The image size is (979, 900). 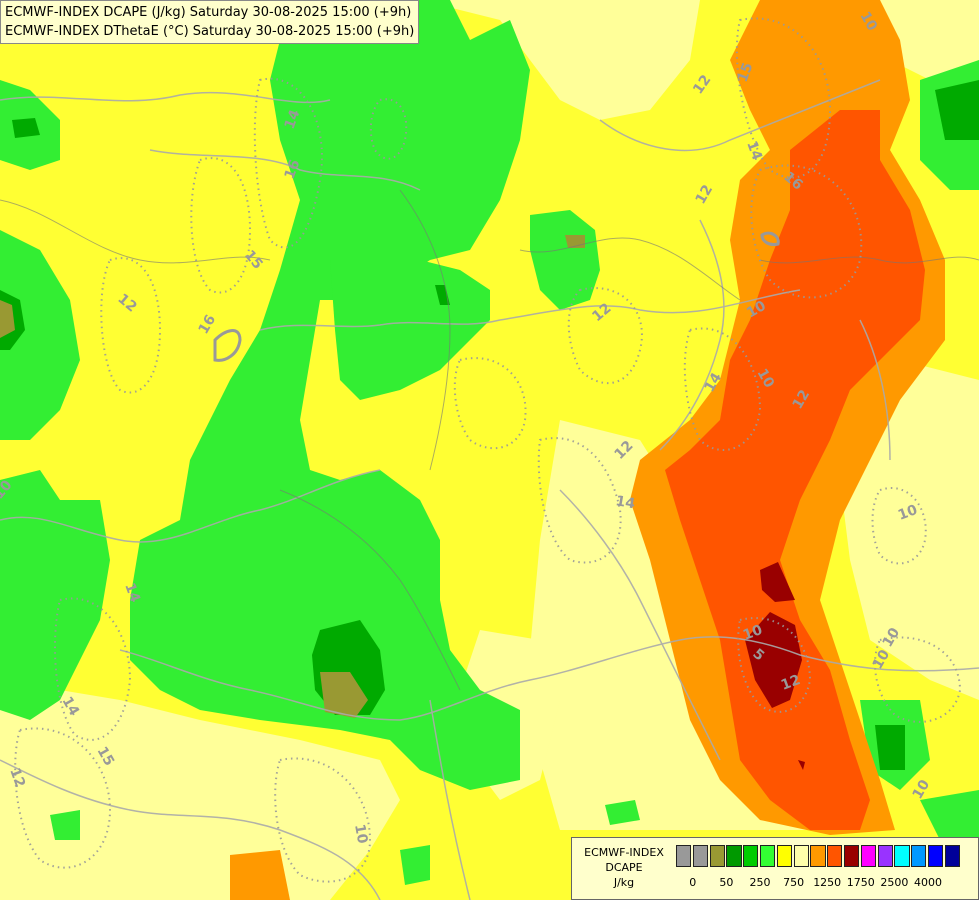 I want to click on legend-title-field: DCAPE, so click(x=624, y=867).